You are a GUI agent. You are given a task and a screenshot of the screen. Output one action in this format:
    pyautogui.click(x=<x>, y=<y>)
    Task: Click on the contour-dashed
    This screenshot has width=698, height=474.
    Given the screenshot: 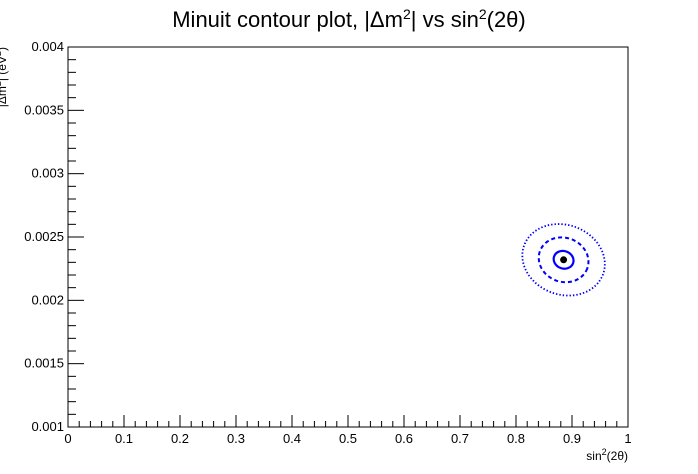 What is the action you would take?
    pyautogui.click(x=563, y=260)
    